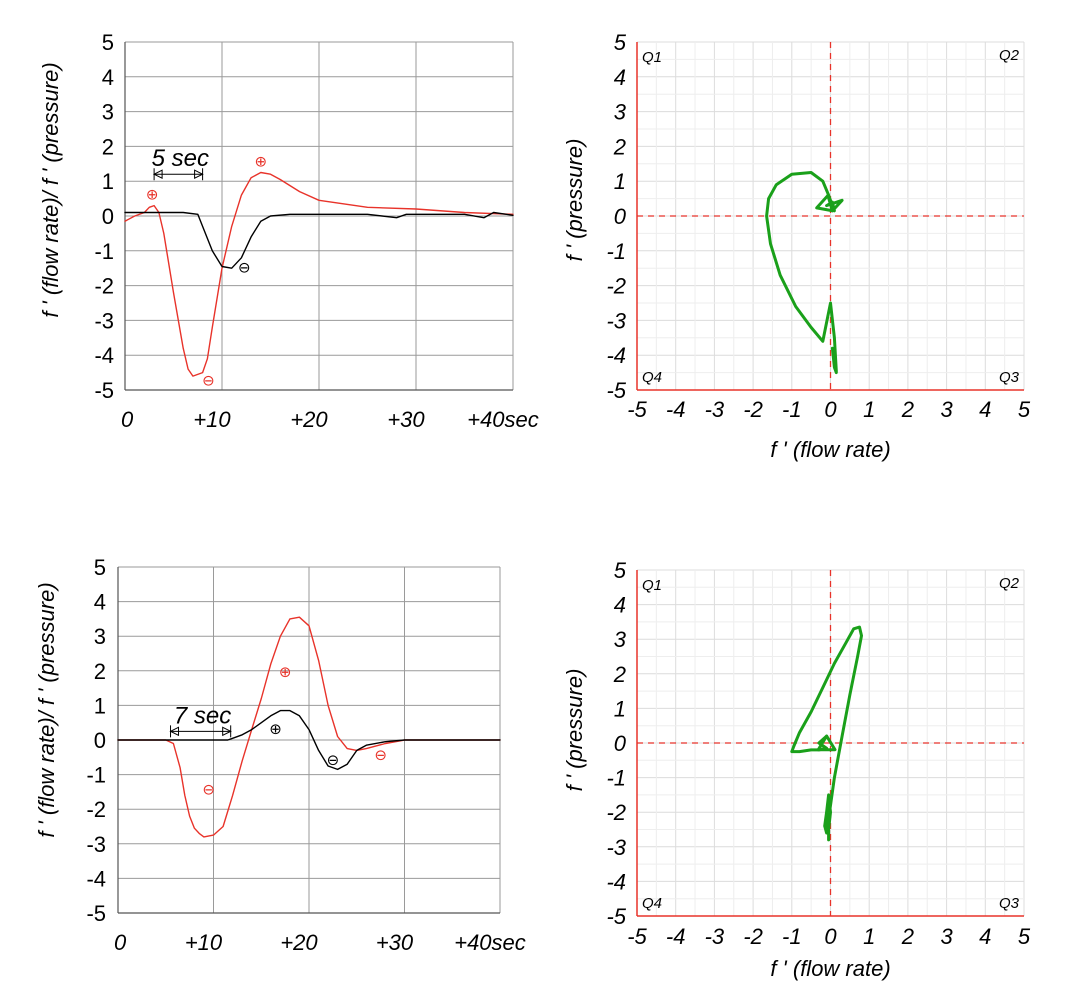 The width and height of the screenshot is (1086, 1008). What do you see at coordinates (824, 203) in the screenshot?
I see `series-arrowhead` at bounding box center [824, 203].